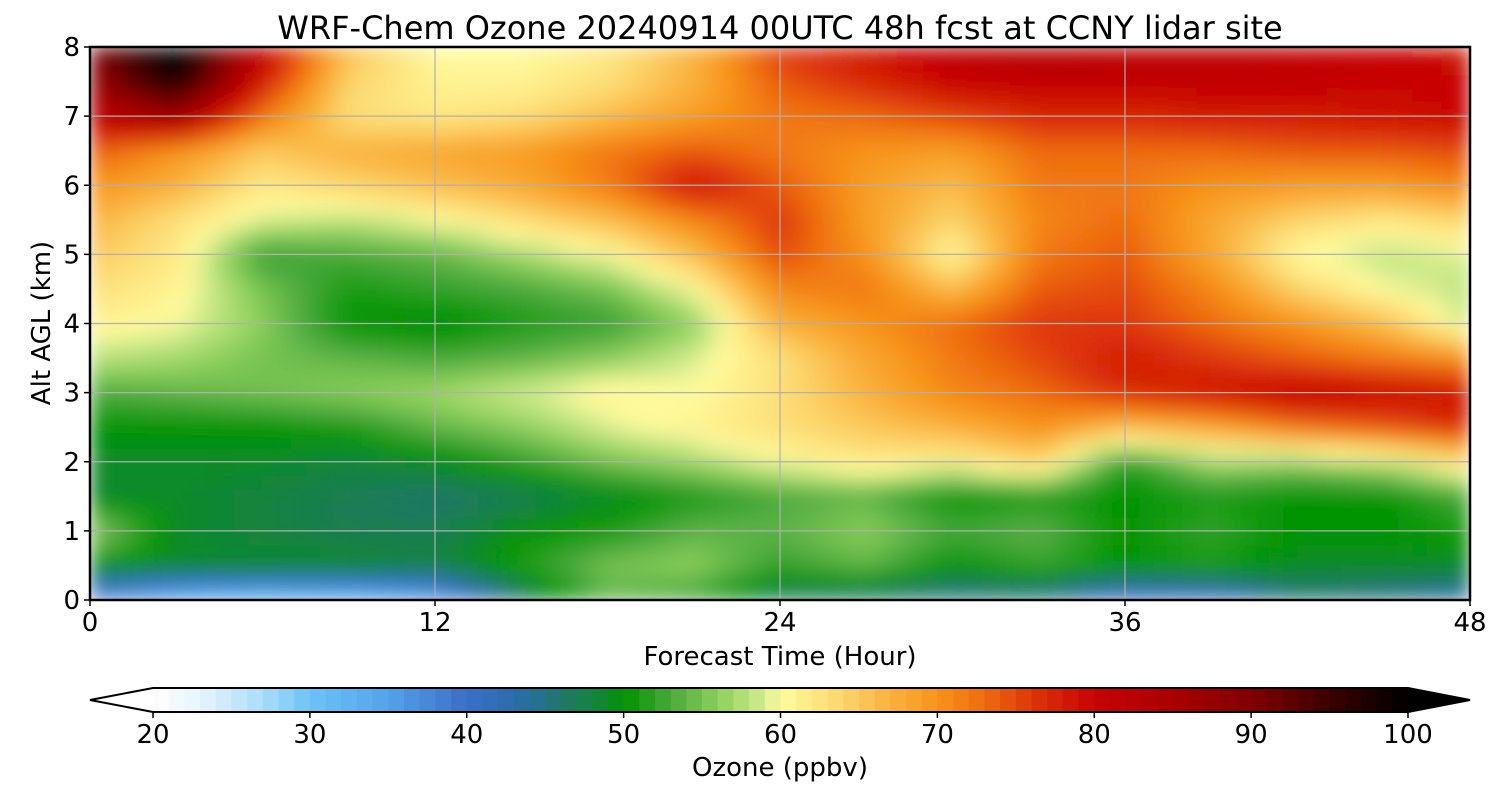 This screenshot has width=1500, height=800. What do you see at coordinates (694, 700) in the screenshot?
I see `colorbar-segment` at bounding box center [694, 700].